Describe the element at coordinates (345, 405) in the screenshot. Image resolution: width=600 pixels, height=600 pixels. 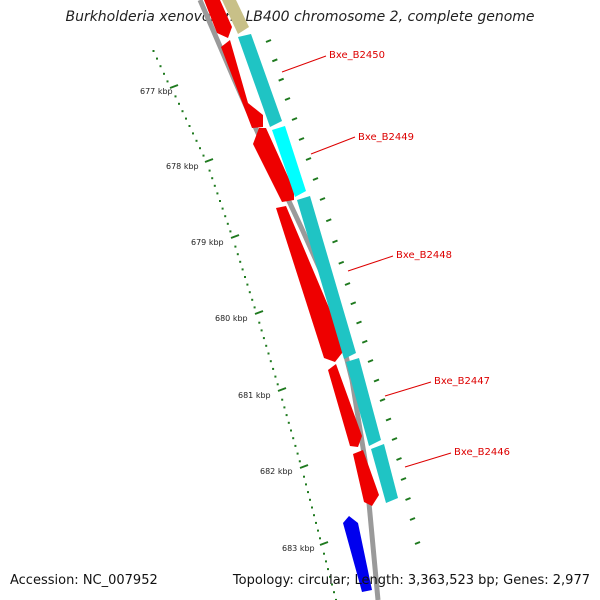
I see `gene-arrow-Bxe_B2447` at that location.